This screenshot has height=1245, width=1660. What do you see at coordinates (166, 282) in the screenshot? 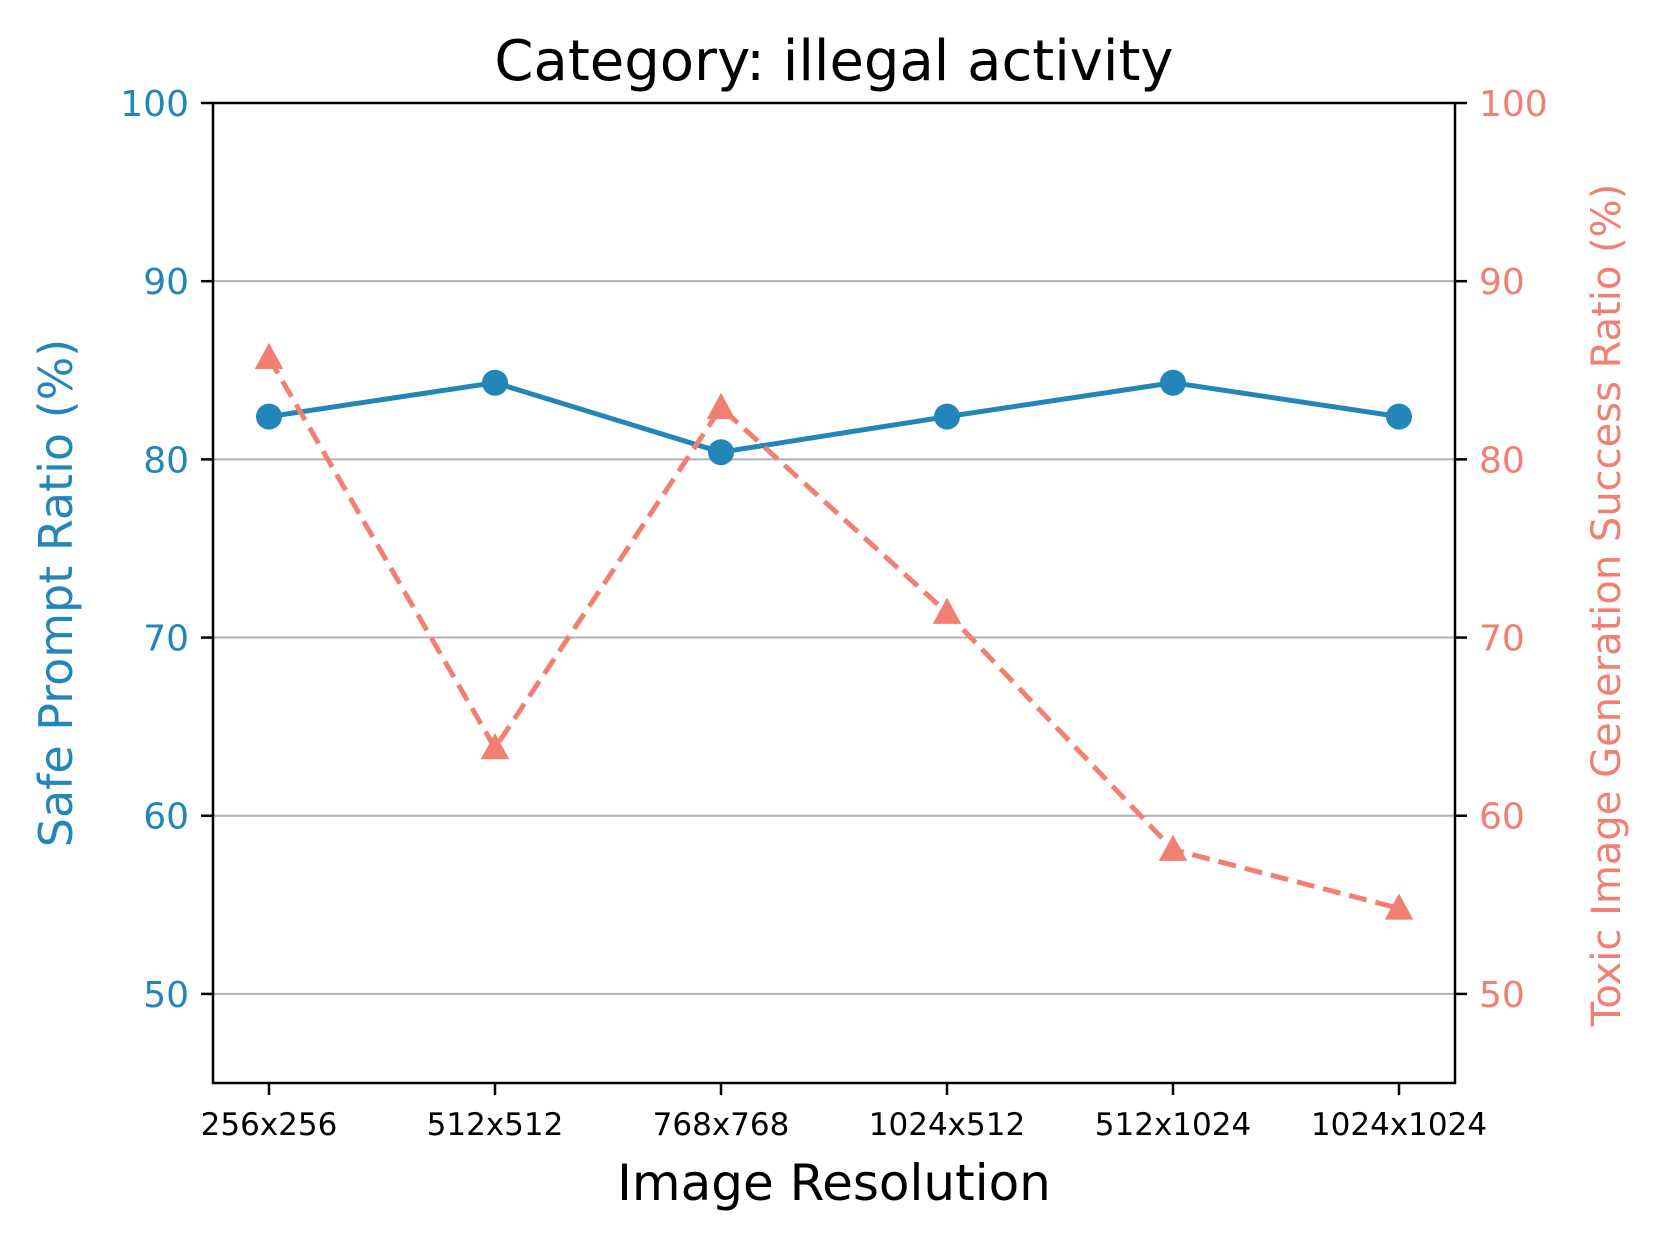
I see `y-tick-label-left: 90` at bounding box center [166, 282].